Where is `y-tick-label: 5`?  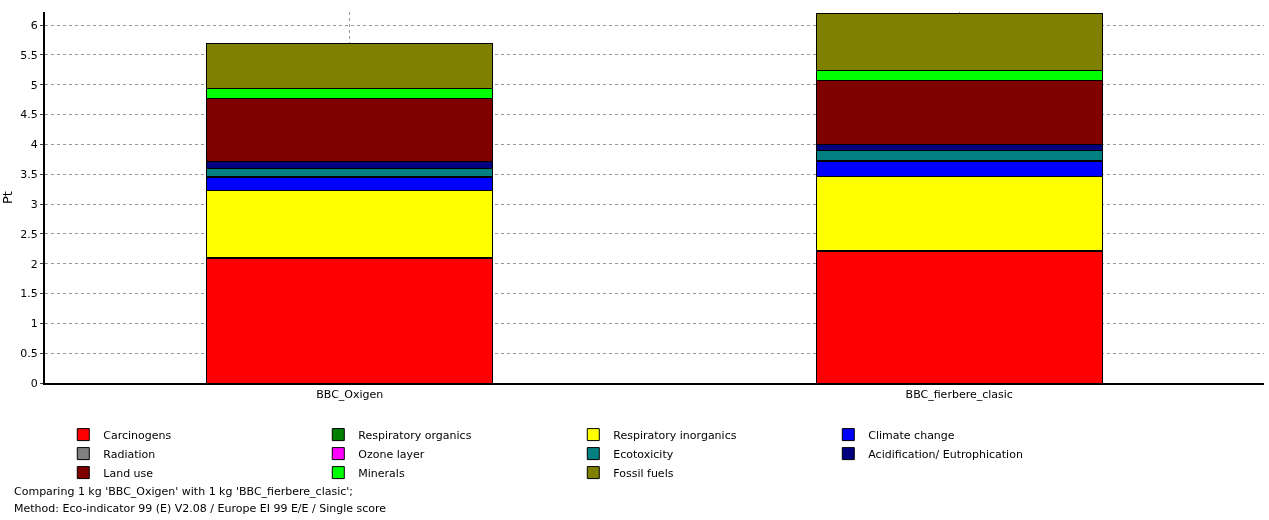 y-tick-label: 5 is located at coordinates (34, 85).